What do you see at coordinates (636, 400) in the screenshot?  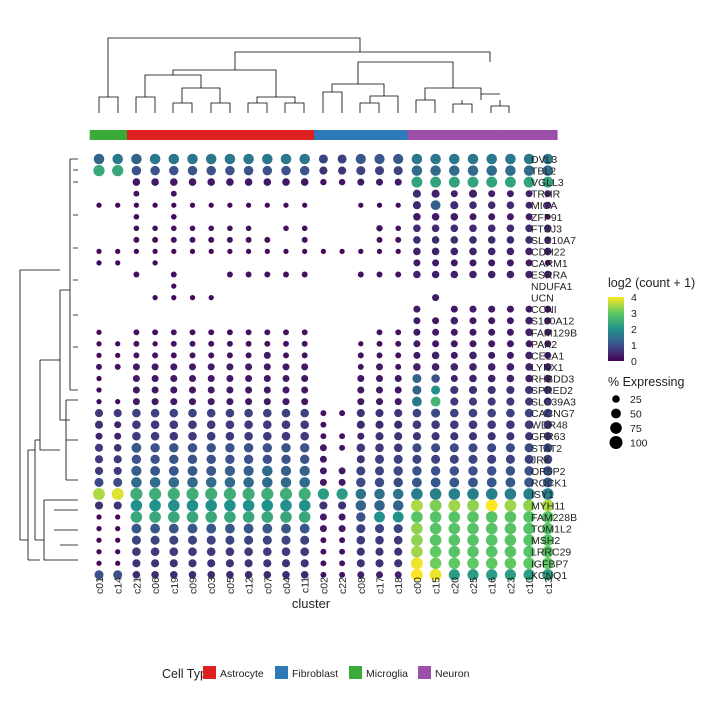 I see `size-legend-label: 25` at bounding box center [636, 400].